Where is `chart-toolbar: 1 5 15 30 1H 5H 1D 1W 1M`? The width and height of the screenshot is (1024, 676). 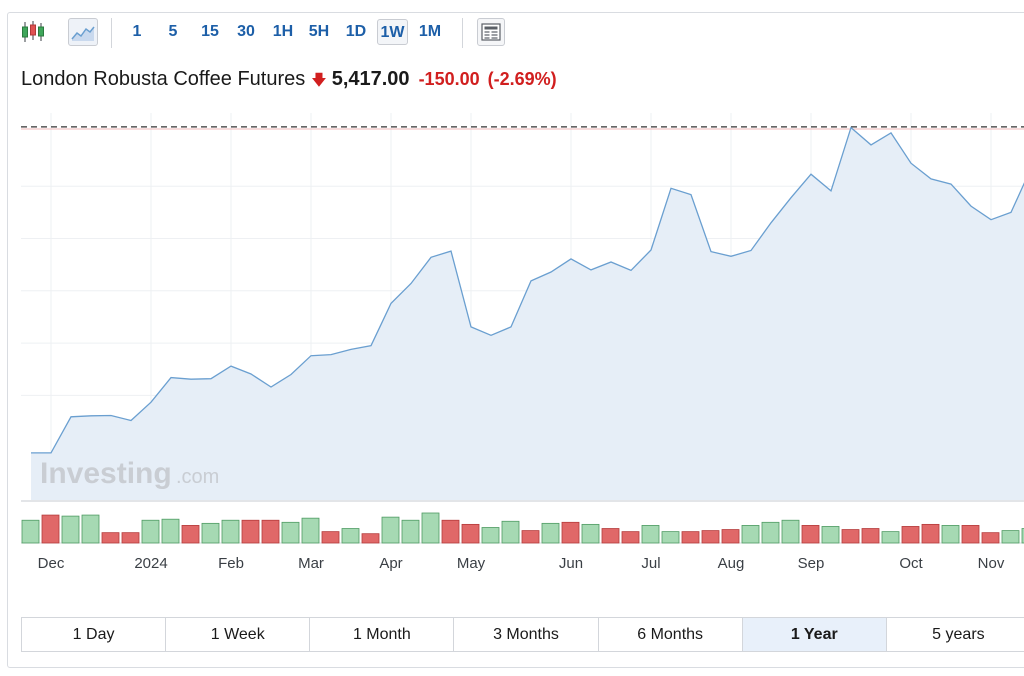
chart-toolbar: 1 5 15 30 1H 5H 1D 1W 1M is located at coordinates (512, 32).